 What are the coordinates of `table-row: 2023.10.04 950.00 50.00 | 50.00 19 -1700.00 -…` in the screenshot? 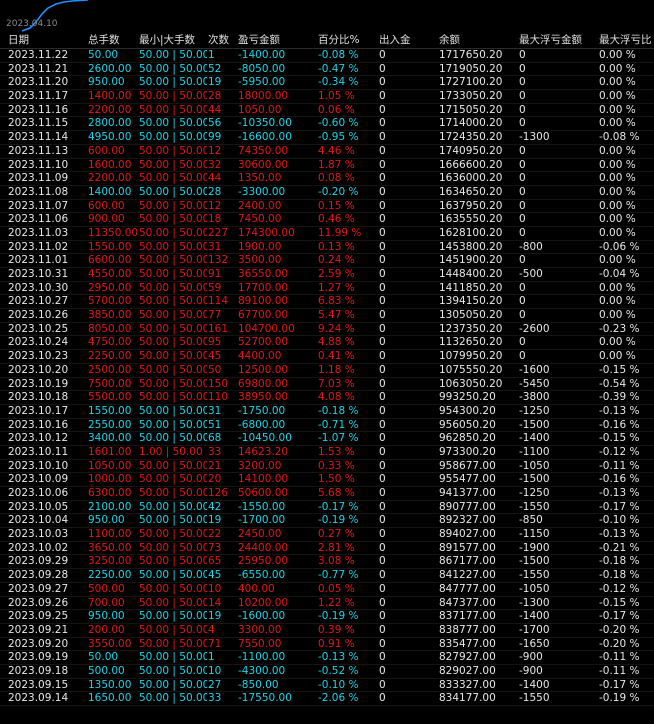 It's located at (327, 521).